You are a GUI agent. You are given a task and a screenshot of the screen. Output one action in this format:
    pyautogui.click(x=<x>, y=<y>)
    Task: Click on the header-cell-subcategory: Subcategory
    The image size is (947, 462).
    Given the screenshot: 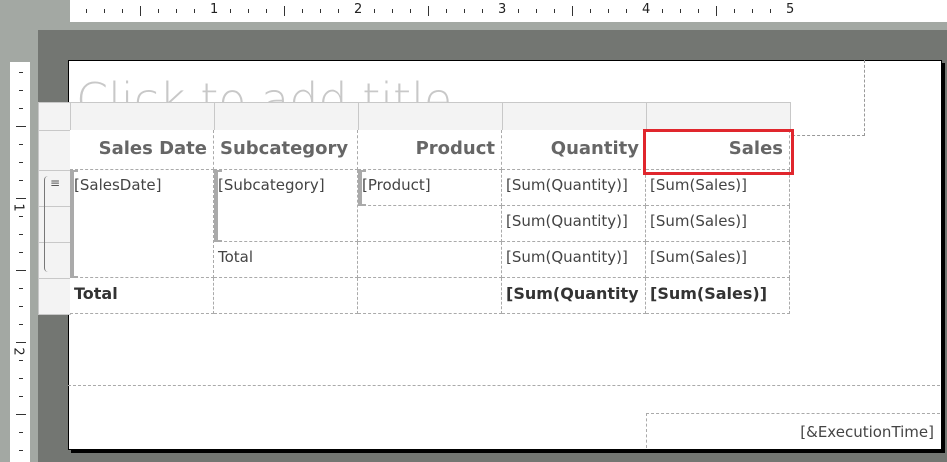 What is the action you would take?
    pyautogui.click(x=286, y=150)
    